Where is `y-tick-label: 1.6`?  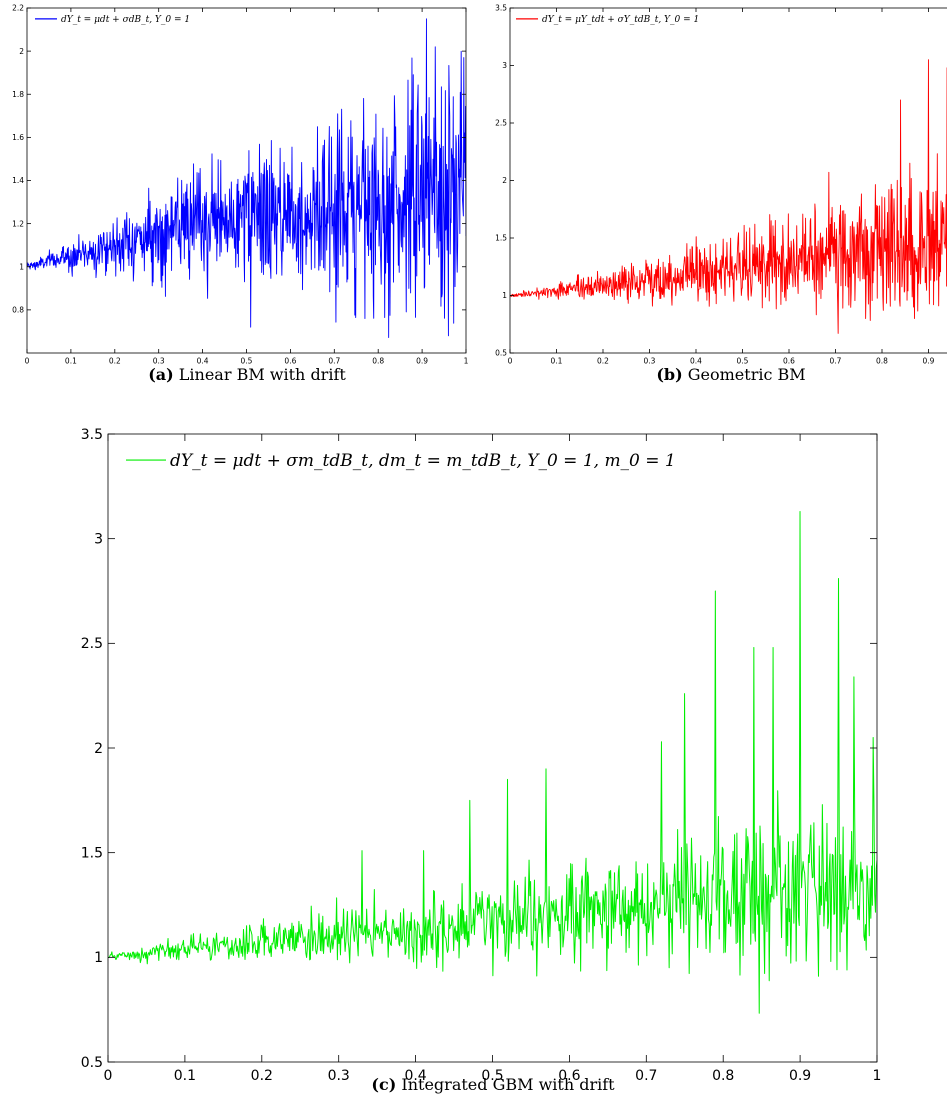 y-tick-label: 1.6 is located at coordinates (18, 137).